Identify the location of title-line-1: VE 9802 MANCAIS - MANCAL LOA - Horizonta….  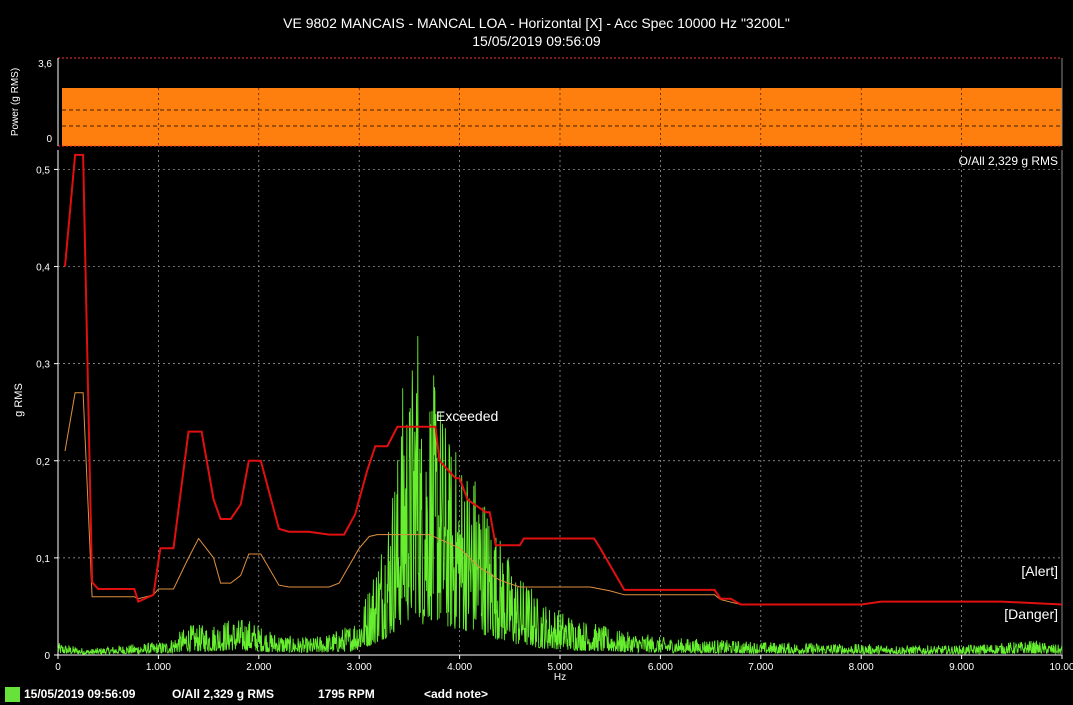
(536, 23).